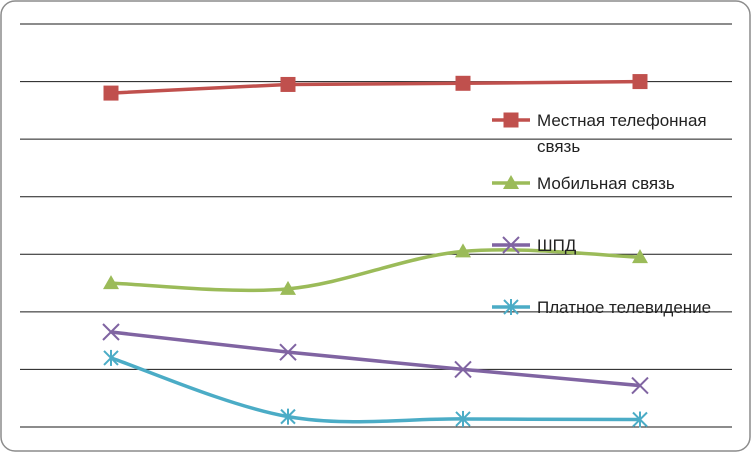 Image resolution: width=752 pixels, height=453 pixels. Describe the element at coordinates (557, 245) in the screenshot. I see `legend-label: ШПД` at that location.